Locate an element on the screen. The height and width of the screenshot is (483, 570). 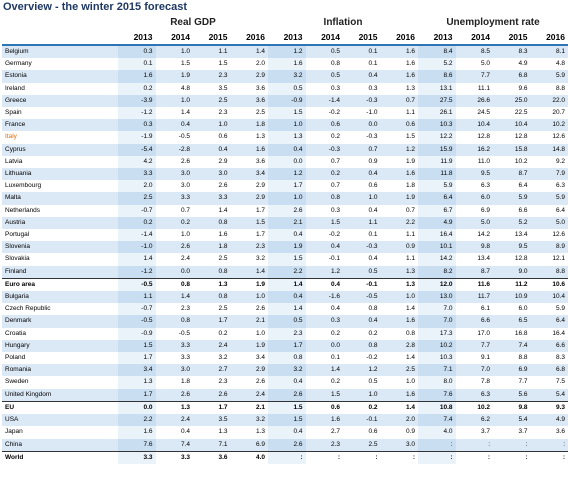
cell-value: 9.0 is located at coordinates (512, 272).